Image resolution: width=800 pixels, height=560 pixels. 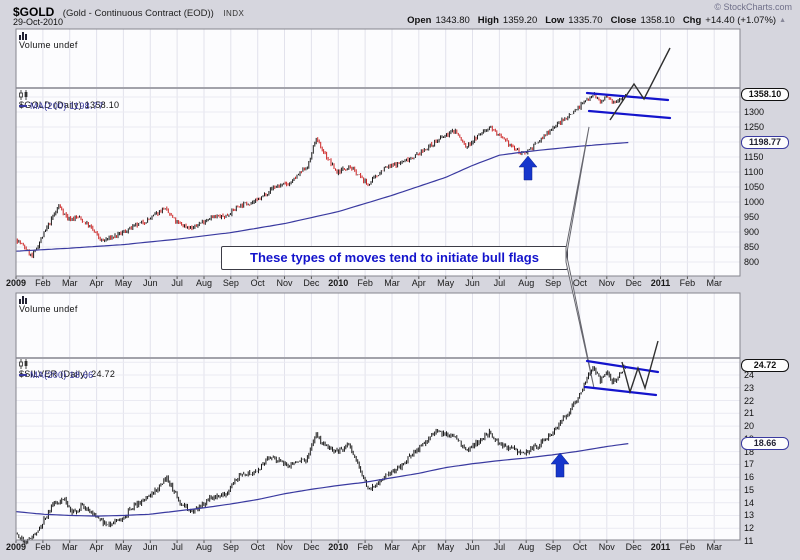 I want to click on quote-label: Close, so click(x=623, y=20).